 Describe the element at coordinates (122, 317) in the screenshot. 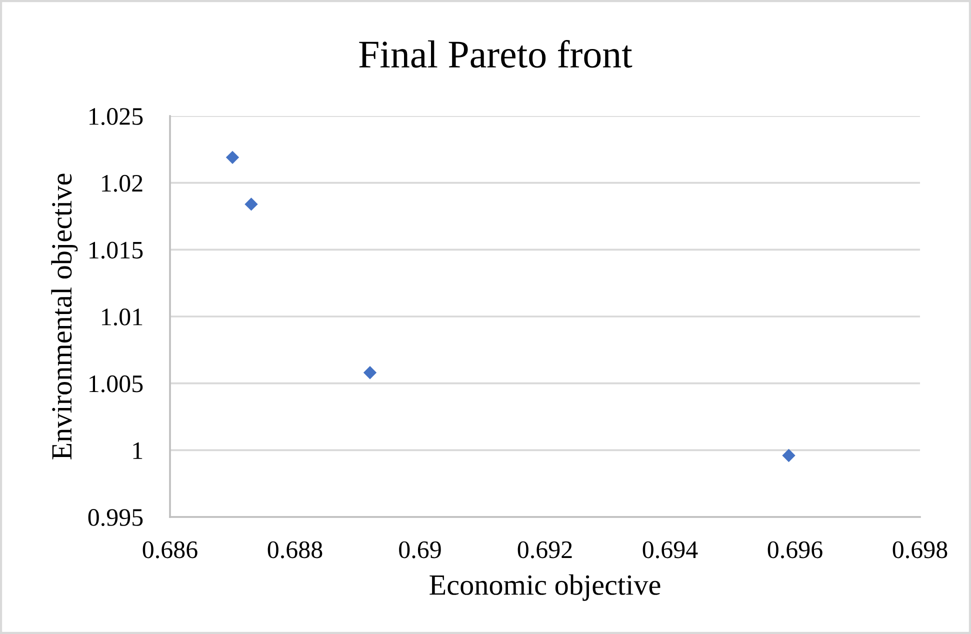

I see `y-tick-label: 1.01` at that location.